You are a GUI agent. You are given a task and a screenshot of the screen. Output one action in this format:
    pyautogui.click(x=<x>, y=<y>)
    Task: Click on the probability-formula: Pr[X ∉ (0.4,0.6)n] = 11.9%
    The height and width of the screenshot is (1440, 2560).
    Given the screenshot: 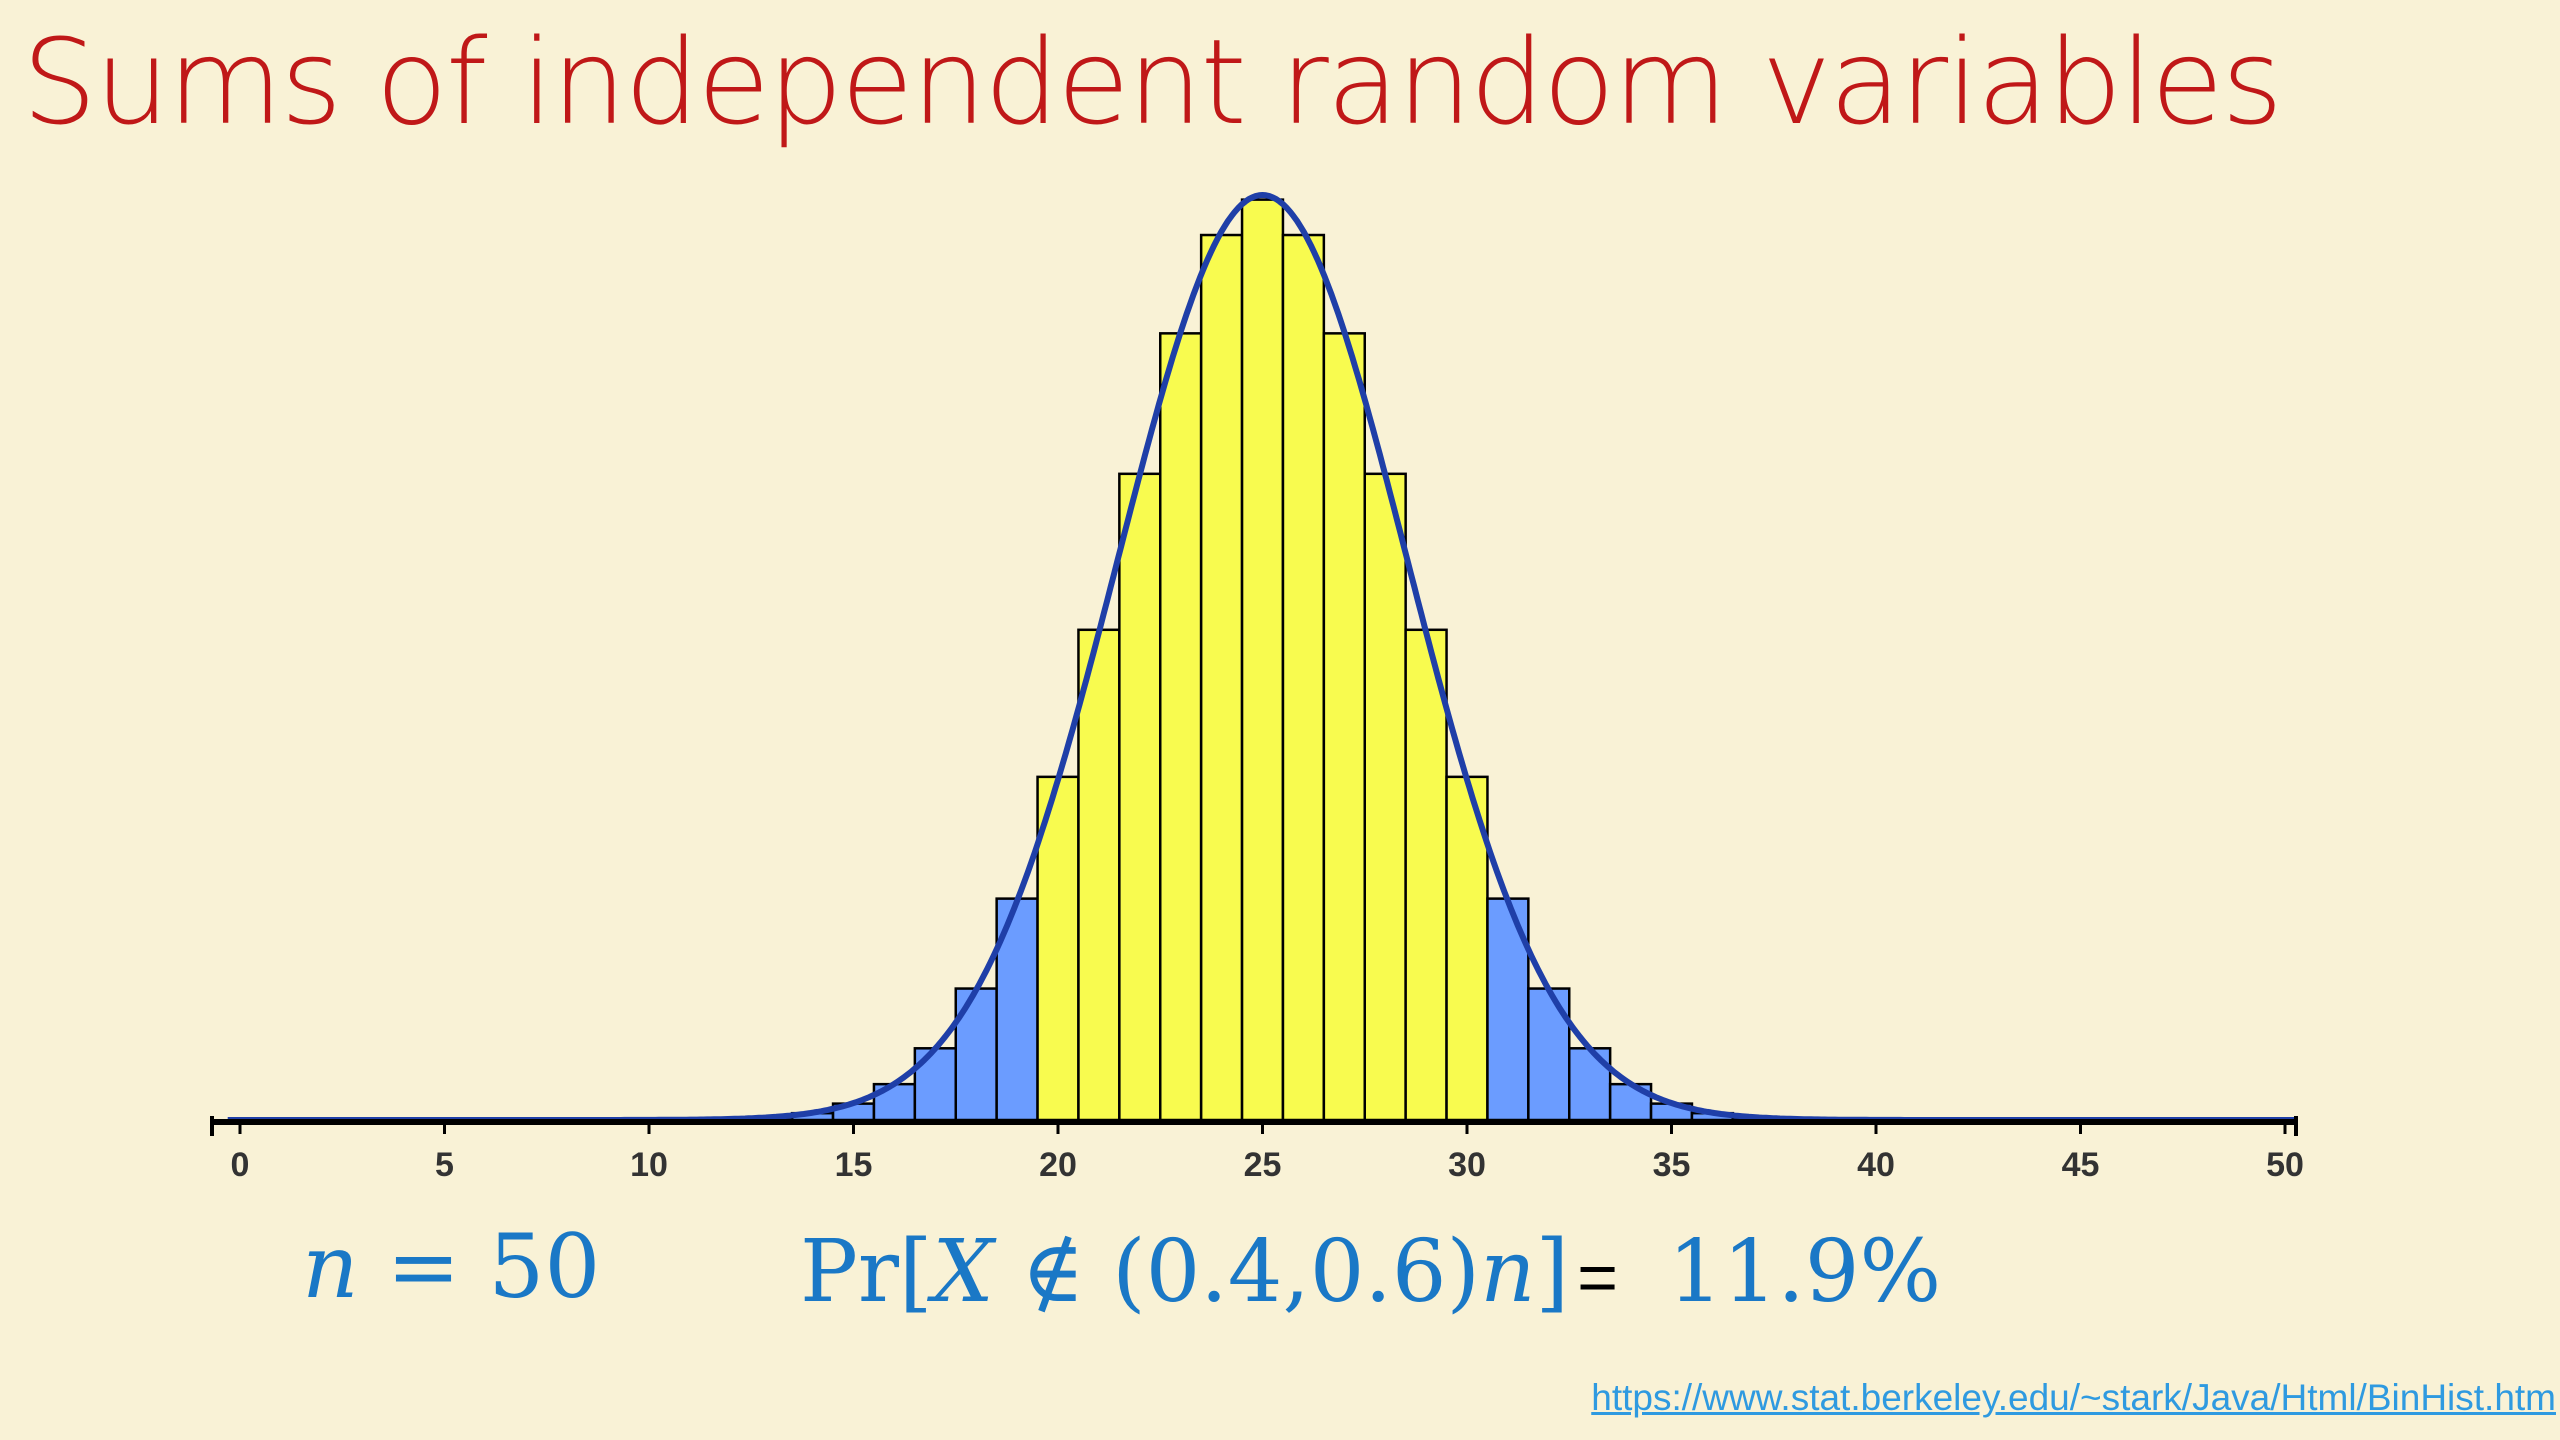 What is the action you would take?
    pyautogui.click(x=1370, y=1272)
    